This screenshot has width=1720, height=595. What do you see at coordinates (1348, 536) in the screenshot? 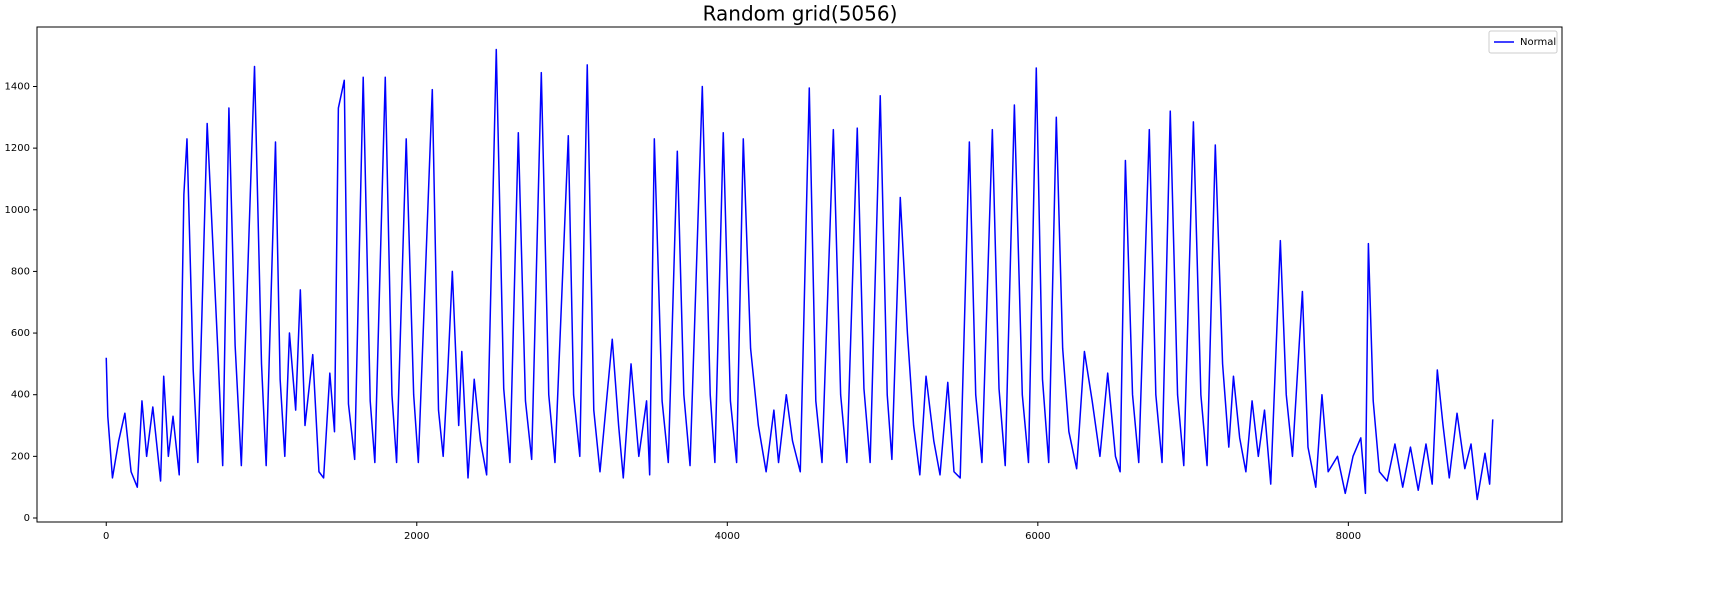
I see `x-tick-label: 8000` at bounding box center [1348, 536].